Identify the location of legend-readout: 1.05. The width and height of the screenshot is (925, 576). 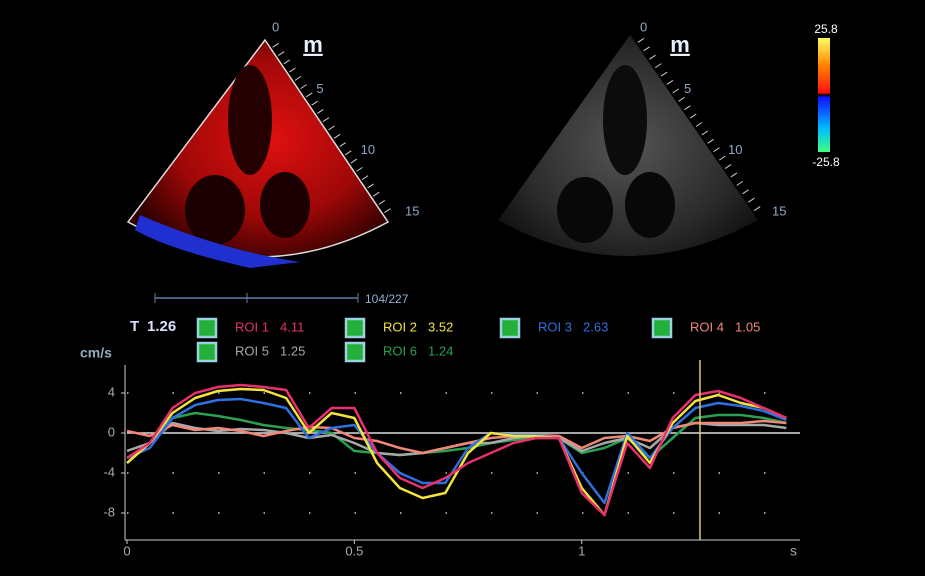
(747, 326).